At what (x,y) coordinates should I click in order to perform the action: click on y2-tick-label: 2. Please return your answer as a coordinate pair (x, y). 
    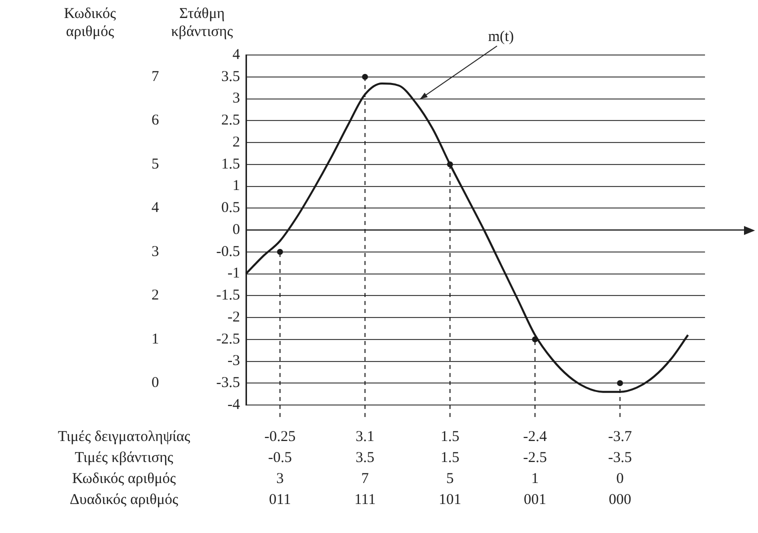
    Looking at the image, I should click on (155, 296).